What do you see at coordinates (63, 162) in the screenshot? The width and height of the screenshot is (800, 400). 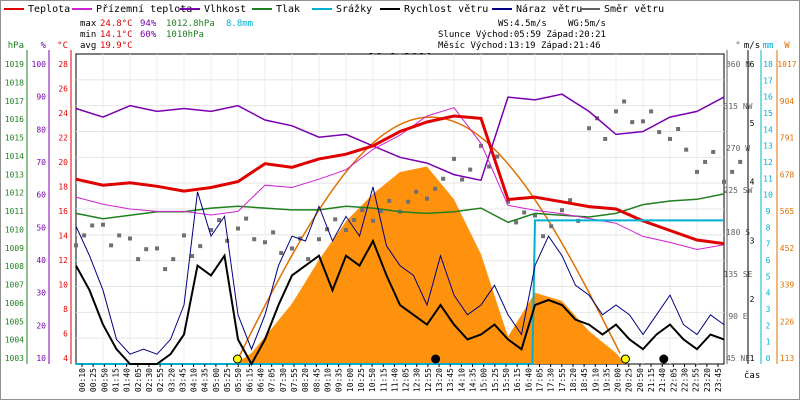 I see `temperature-axis-tick: 20` at bounding box center [63, 162].